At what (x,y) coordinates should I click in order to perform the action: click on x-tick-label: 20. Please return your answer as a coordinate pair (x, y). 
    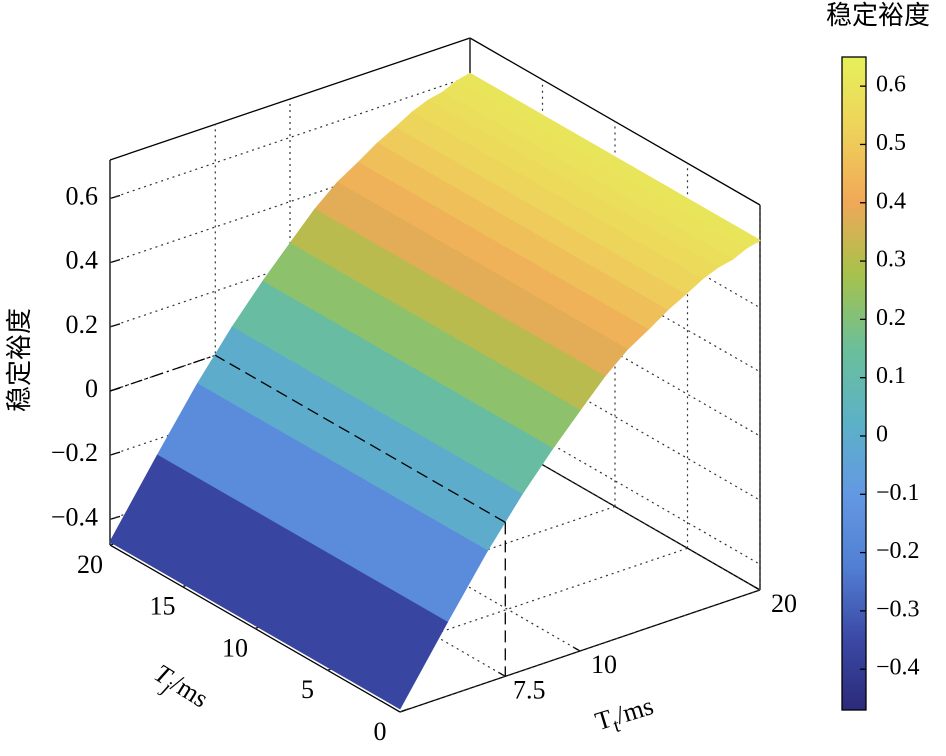
    Looking at the image, I should click on (784, 603).